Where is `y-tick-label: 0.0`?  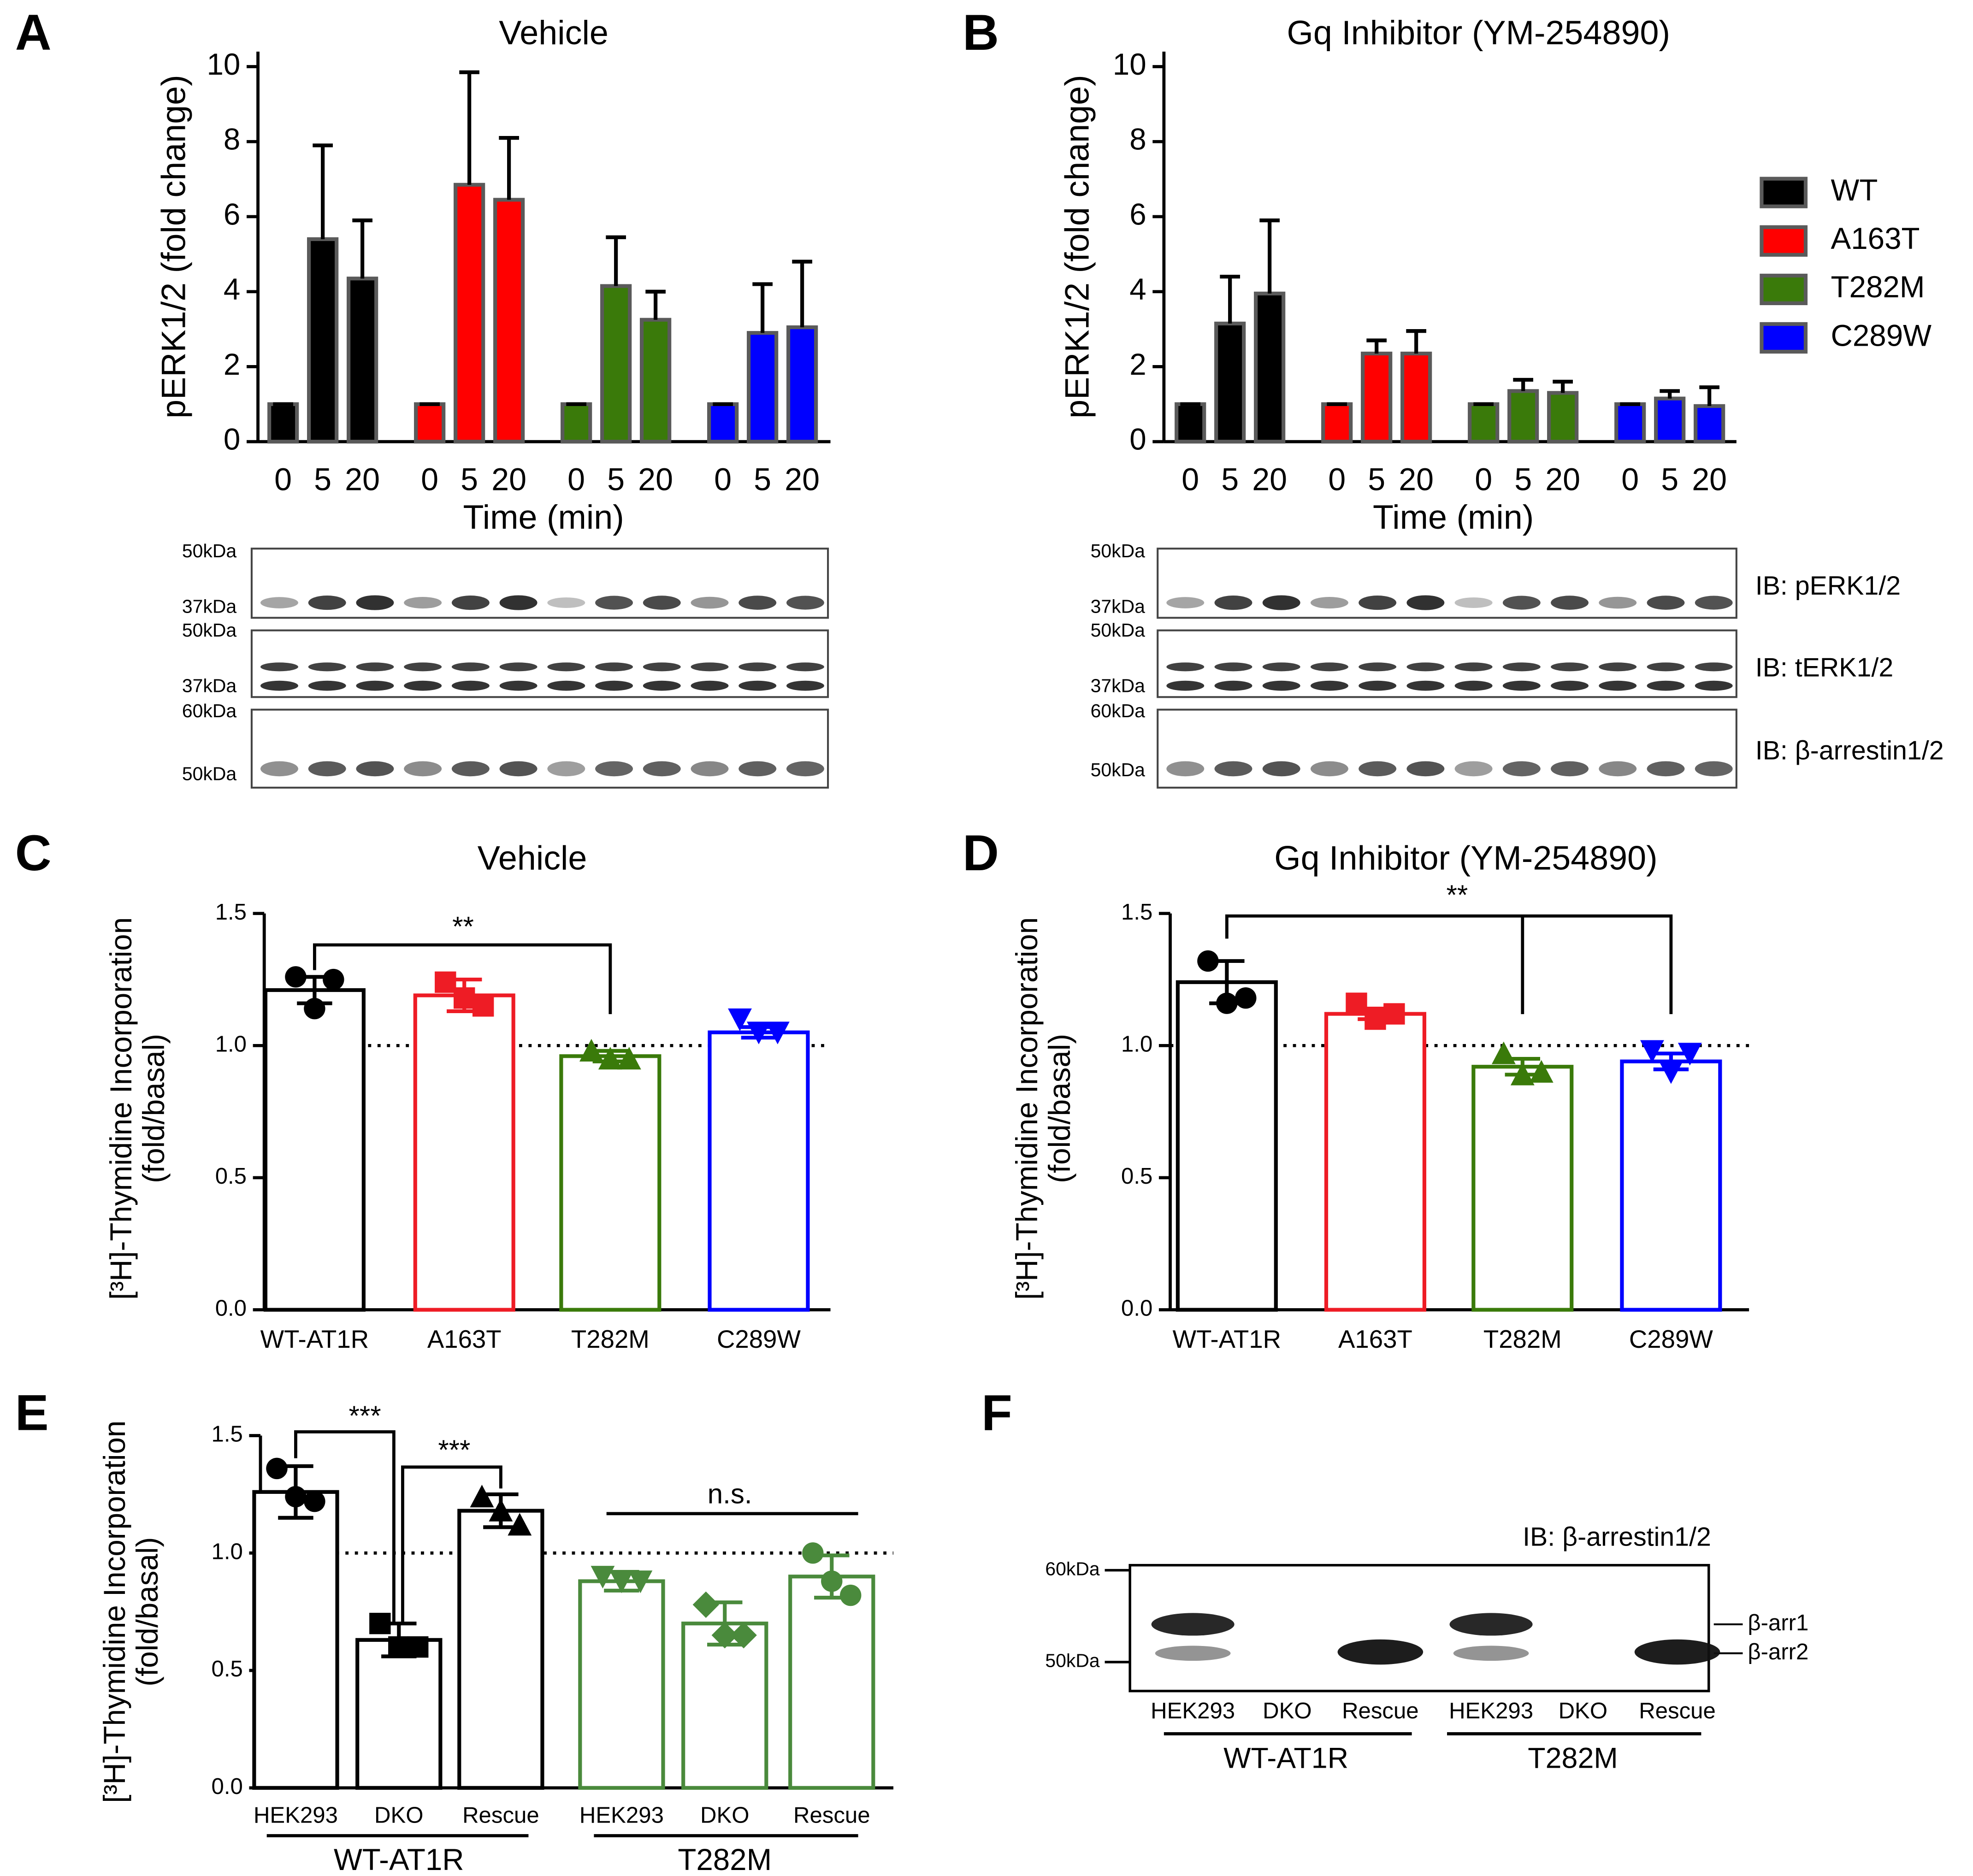
y-tick-label: 0.0 is located at coordinates (227, 1787).